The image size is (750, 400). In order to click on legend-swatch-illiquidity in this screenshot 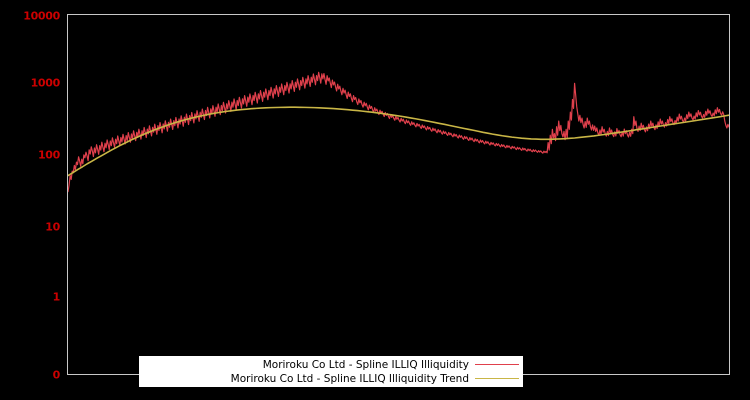, I will do `click(497, 364)`.